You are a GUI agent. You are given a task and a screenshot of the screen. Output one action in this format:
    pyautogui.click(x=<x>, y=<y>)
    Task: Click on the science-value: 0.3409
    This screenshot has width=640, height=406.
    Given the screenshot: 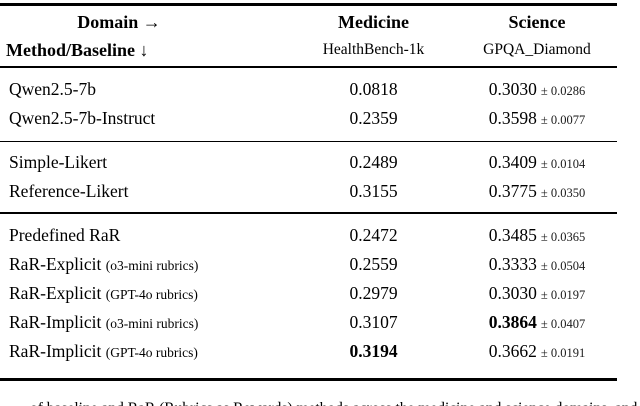 What is the action you would take?
    pyautogui.click(x=512, y=162)
    